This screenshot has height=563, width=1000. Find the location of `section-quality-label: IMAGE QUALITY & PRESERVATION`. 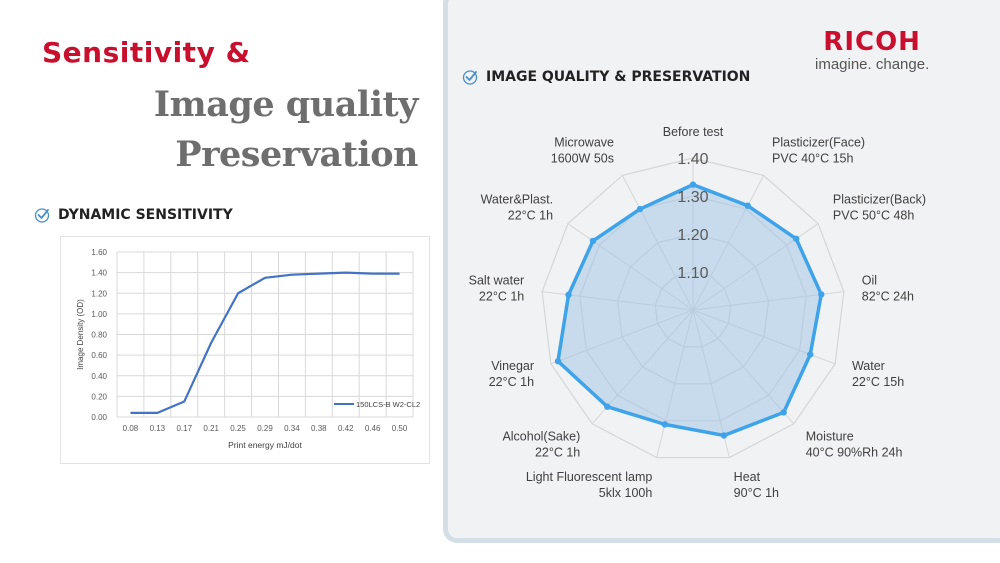

section-quality-label: IMAGE QUALITY & PRESERVATION is located at coordinates (618, 77).